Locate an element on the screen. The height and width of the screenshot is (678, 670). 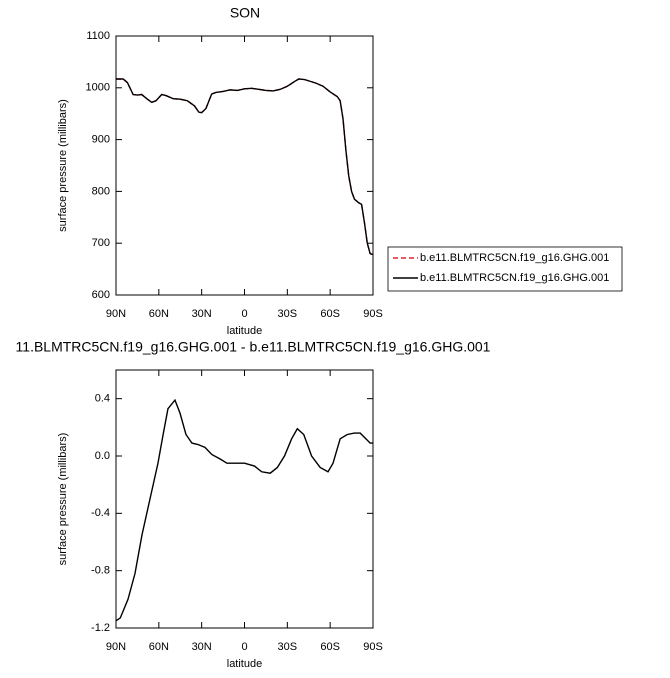
y-tick-label: 900 is located at coordinates (101, 140).